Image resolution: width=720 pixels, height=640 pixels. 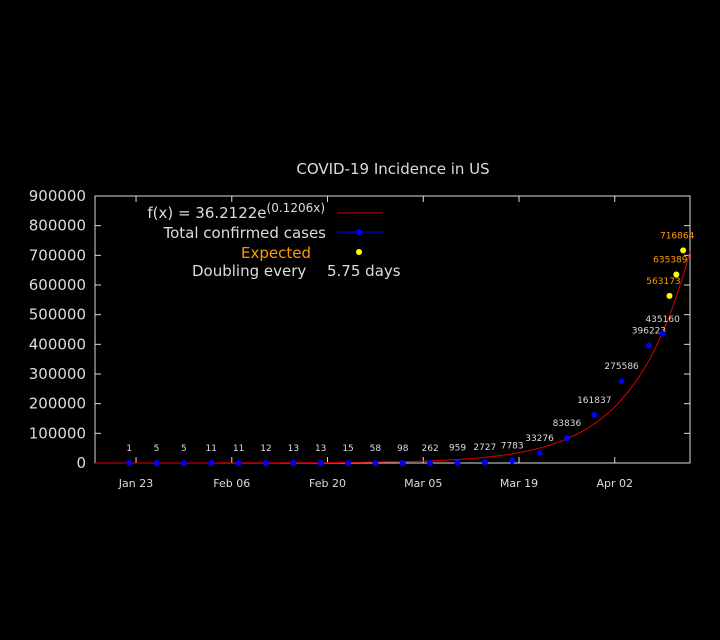 What do you see at coordinates (677, 236) in the screenshot?
I see `expected-value-label: 716864` at bounding box center [677, 236].